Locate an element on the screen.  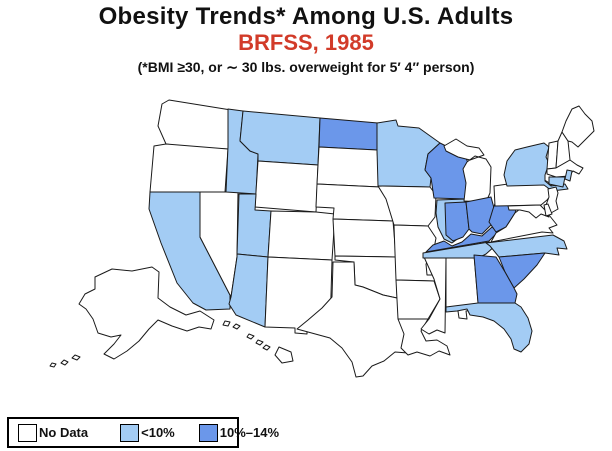
state-louisiana is located at coordinates (424, 337).